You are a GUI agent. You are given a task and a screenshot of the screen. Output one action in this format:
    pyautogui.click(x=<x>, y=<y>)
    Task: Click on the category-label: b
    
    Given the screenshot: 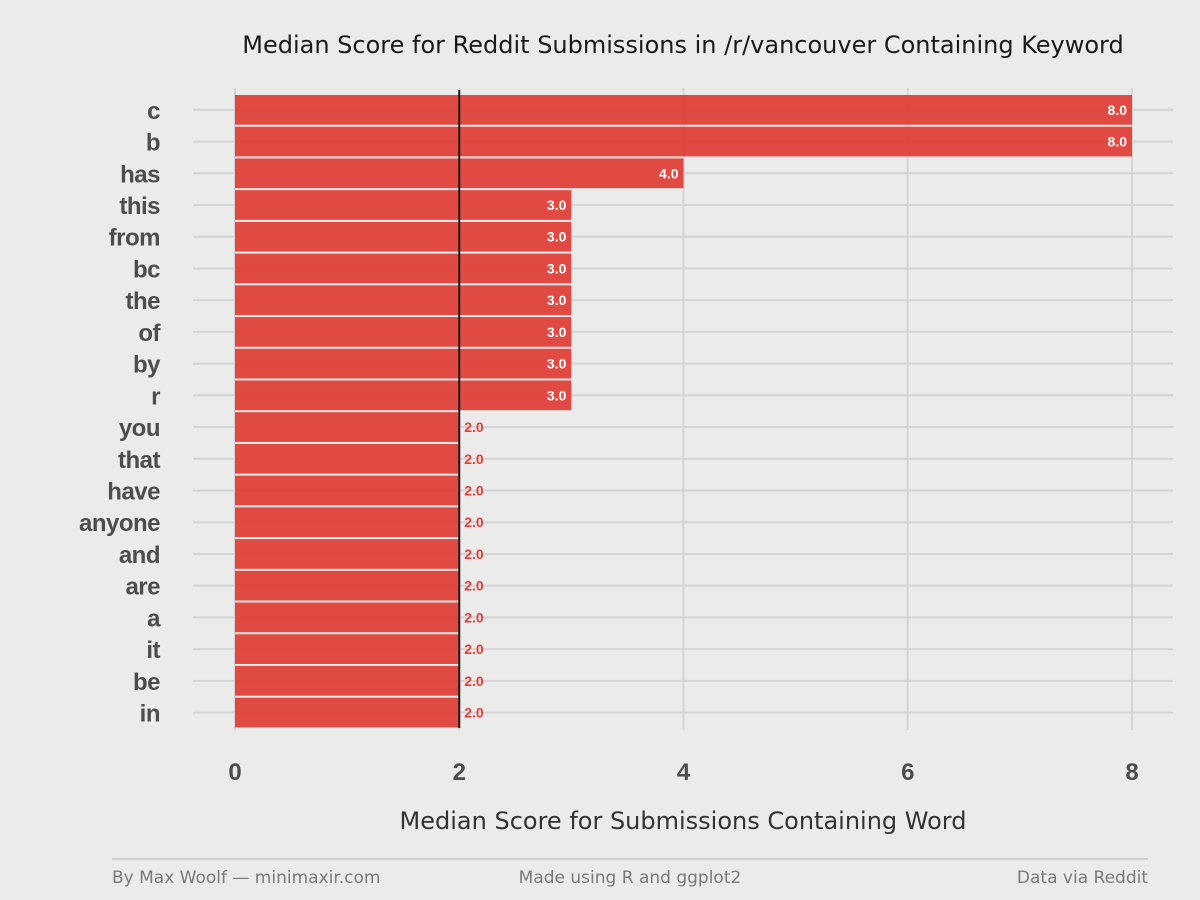 What is the action you would take?
    pyautogui.click(x=153, y=143)
    